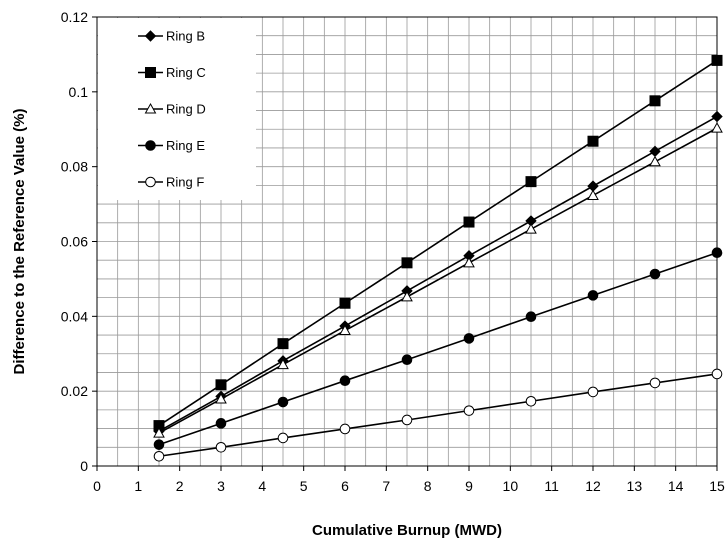  What do you see at coordinates (551, 486) in the screenshot?
I see `x-tick-label: 11` at bounding box center [551, 486].